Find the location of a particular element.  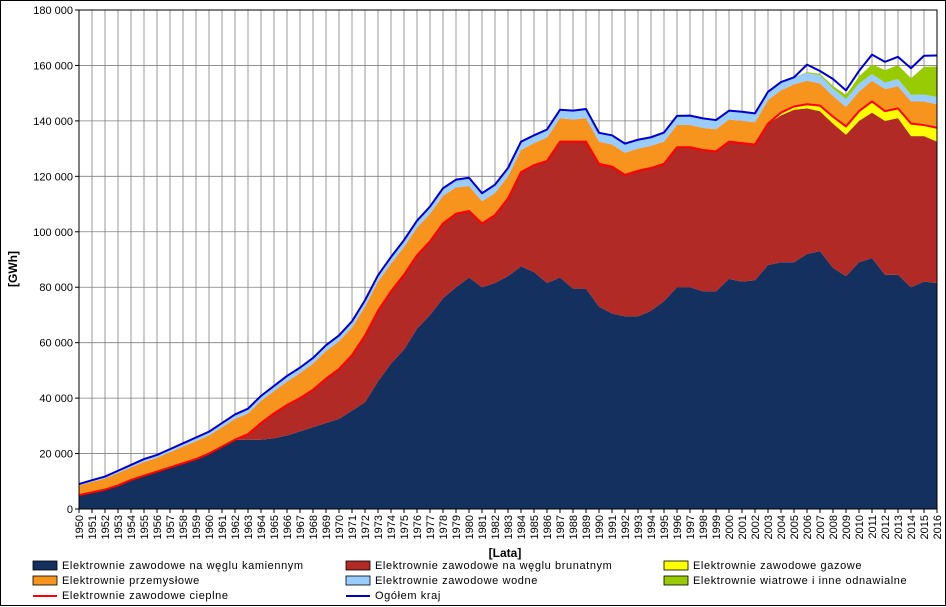

legend-item: Elektrownie zawodowe cieplne is located at coordinates (131, 596).